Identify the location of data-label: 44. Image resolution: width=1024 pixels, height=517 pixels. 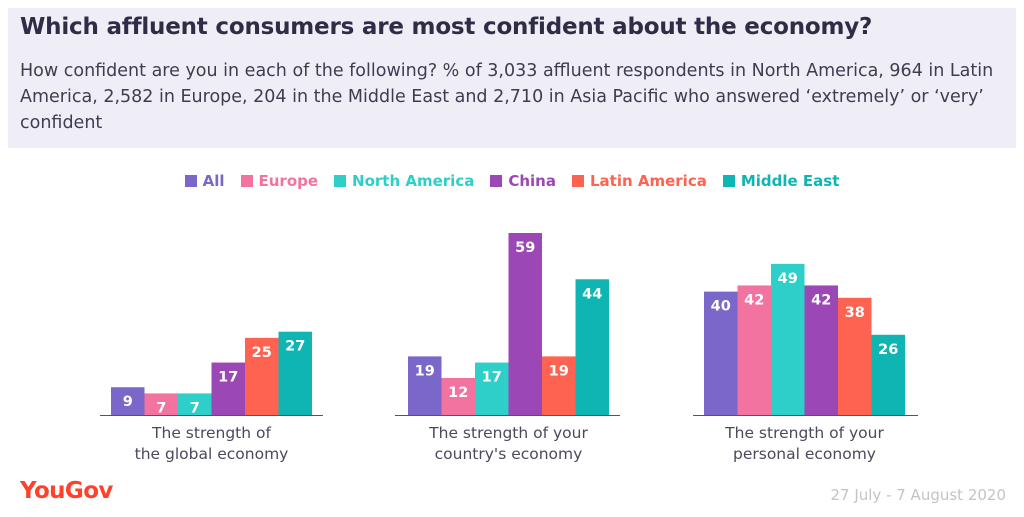
(592, 294).